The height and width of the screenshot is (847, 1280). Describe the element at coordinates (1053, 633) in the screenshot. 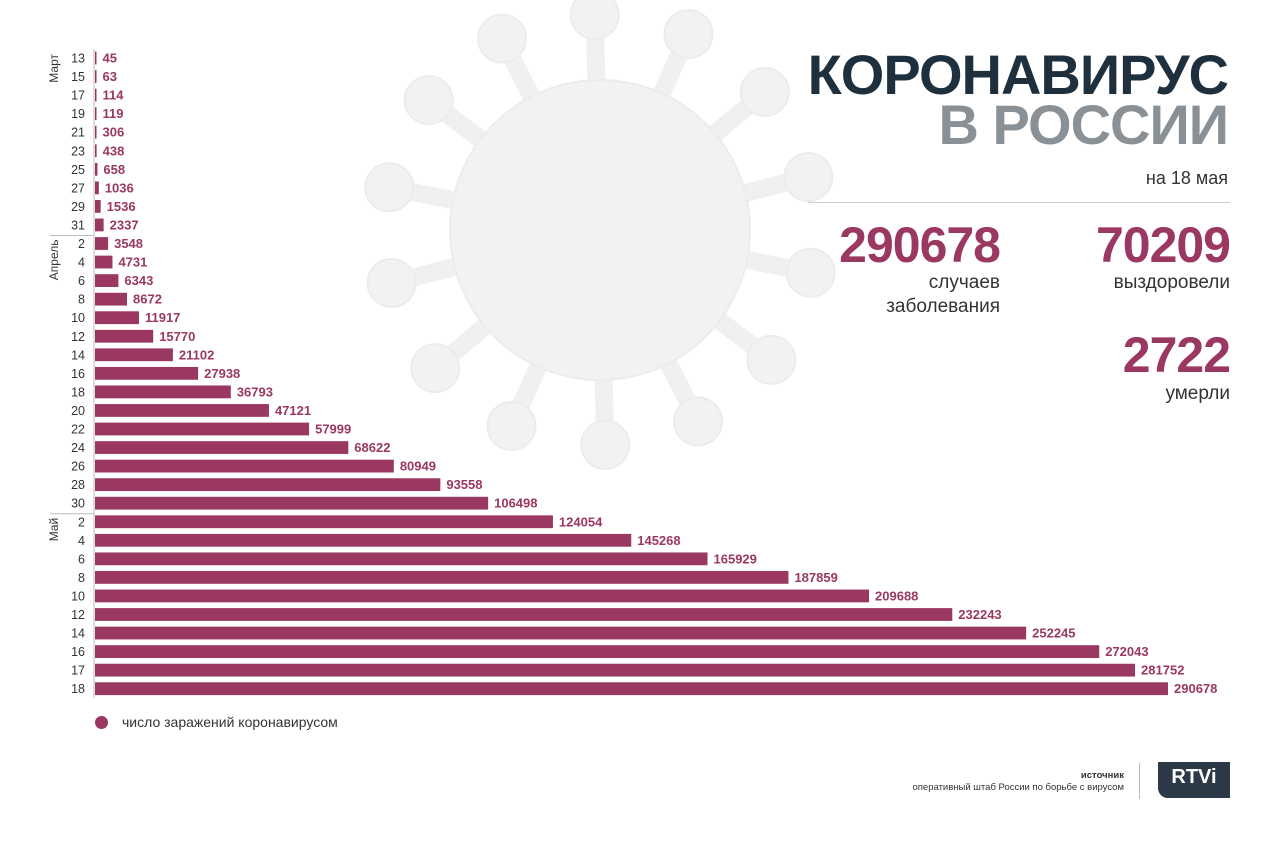

I see `bar-value-label: 252245` at that location.